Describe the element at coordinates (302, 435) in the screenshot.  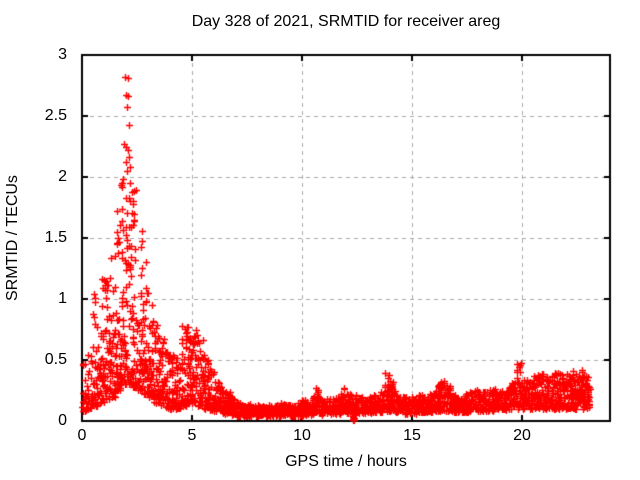
I see `x-tick-label: 10` at that location.